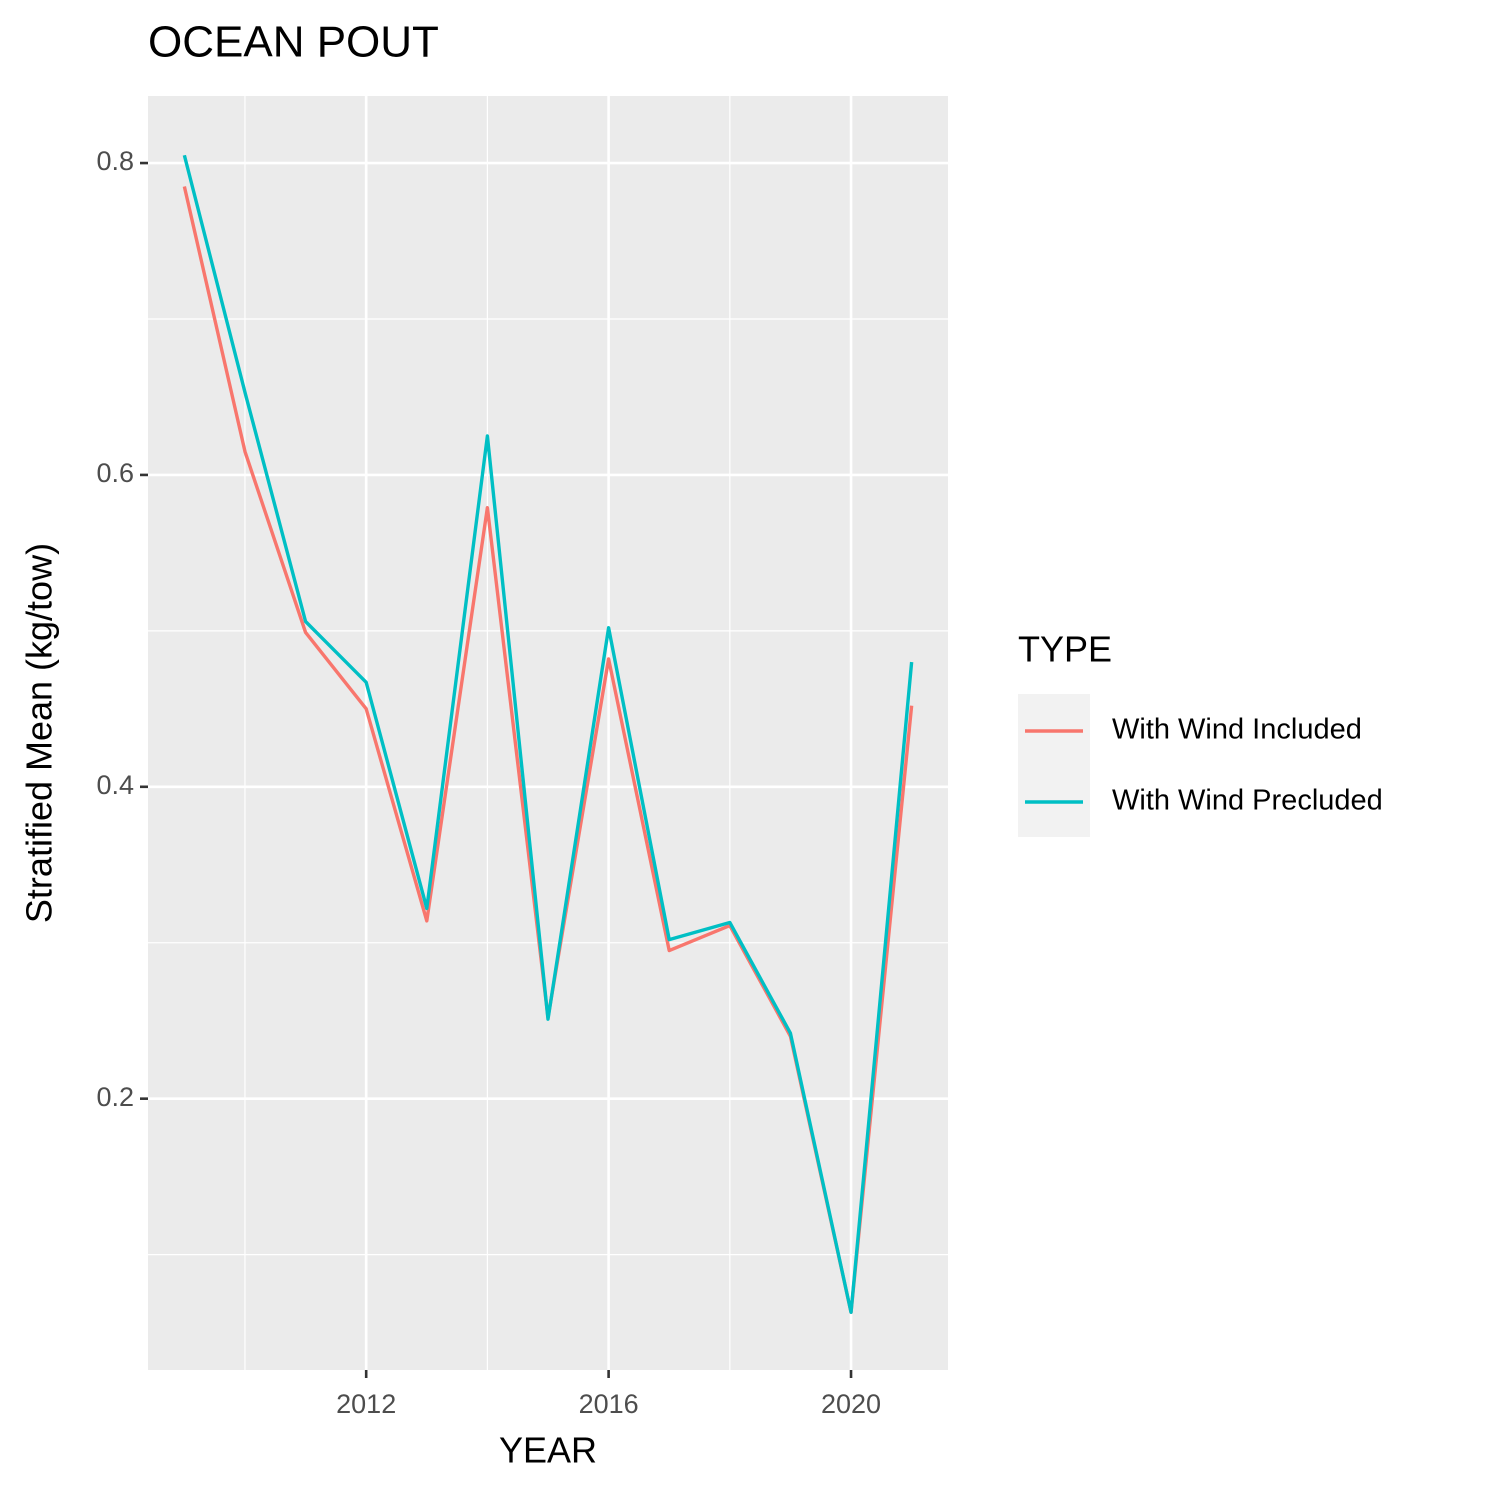 This screenshot has height=1500, width=1500. What do you see at coordinates (115, 161) in the screenshot?
I see `y-tick-label: 0.8` at bounding box center [115, 161].